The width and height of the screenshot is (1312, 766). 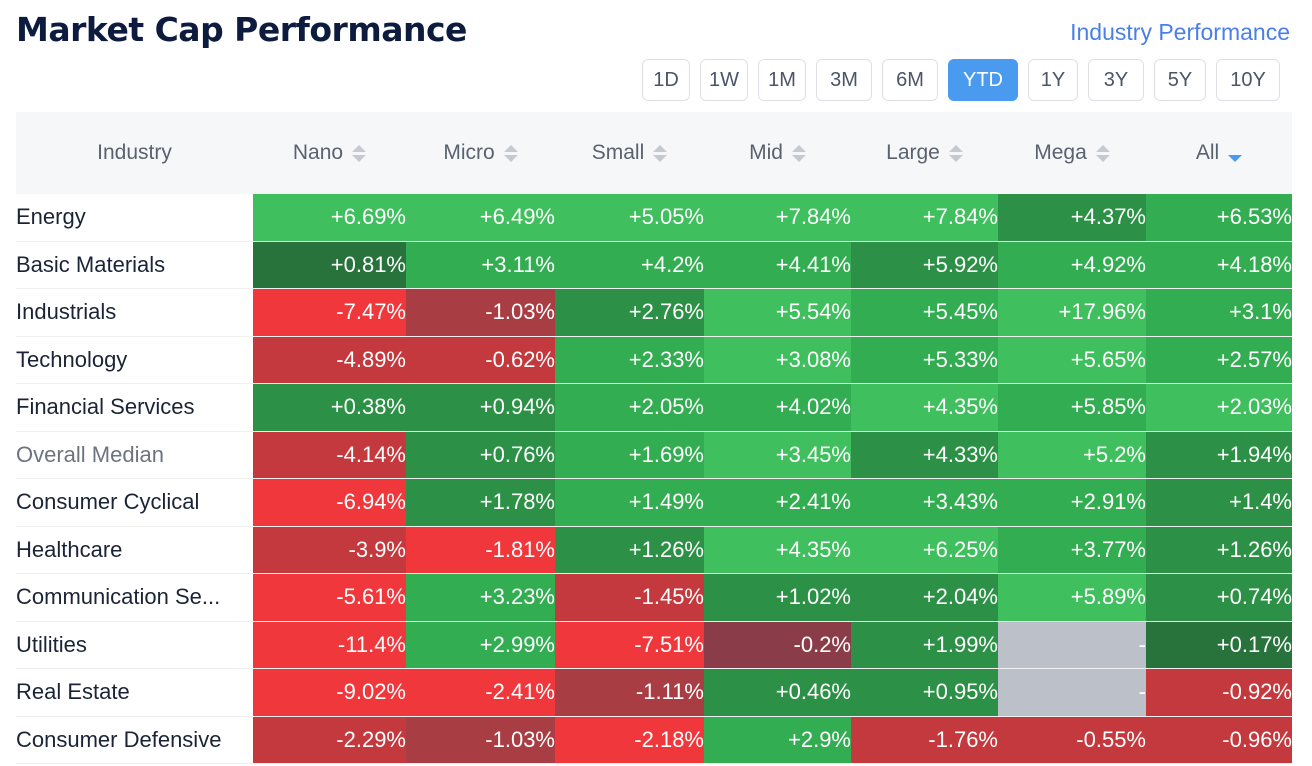 What do you see at coordinates (1219, 645) in the screenshot?
I see `performance-cell-all: +0.17%` at bounding box center [1219, 645].